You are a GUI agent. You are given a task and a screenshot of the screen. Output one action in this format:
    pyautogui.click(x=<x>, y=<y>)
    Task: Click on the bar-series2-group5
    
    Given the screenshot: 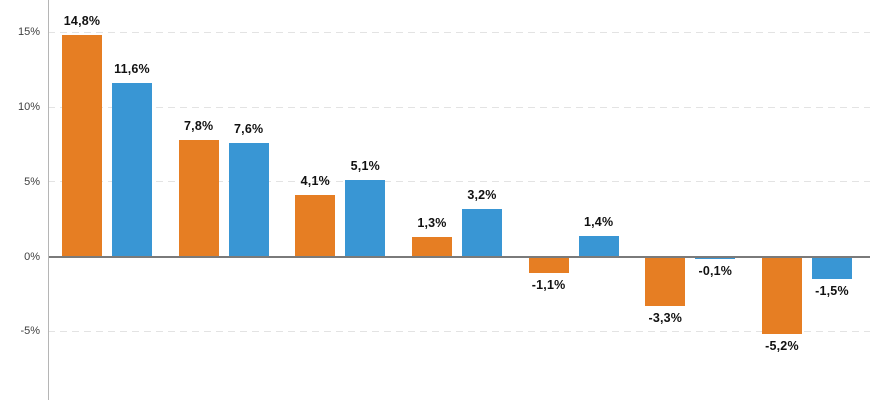 What is the action you would take?
    pyautogui.click(x=598, y=246)
    